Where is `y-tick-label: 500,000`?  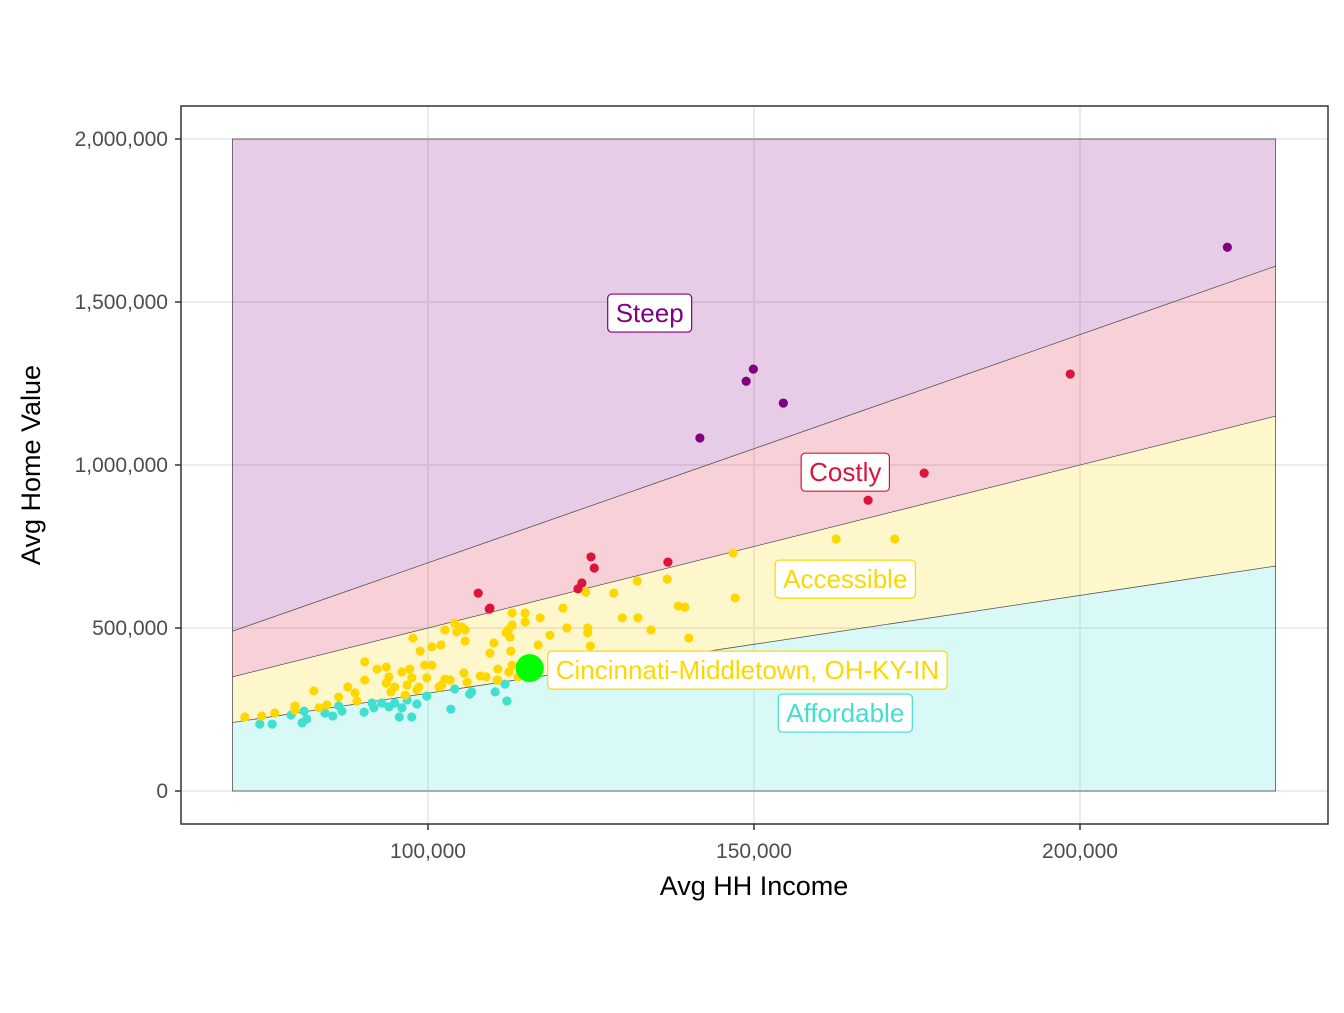 y-tick-label: 500,000 is located at coordinates (130, 628).